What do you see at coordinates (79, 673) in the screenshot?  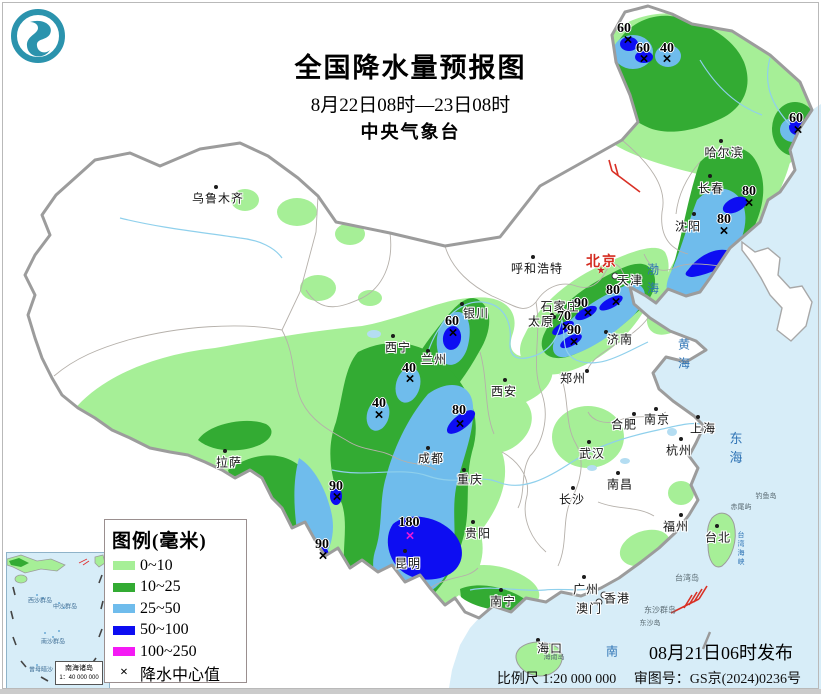 I see `inset-caption-box: 南海诸岛 1：40 000 000` at bounding box center [79, 673].